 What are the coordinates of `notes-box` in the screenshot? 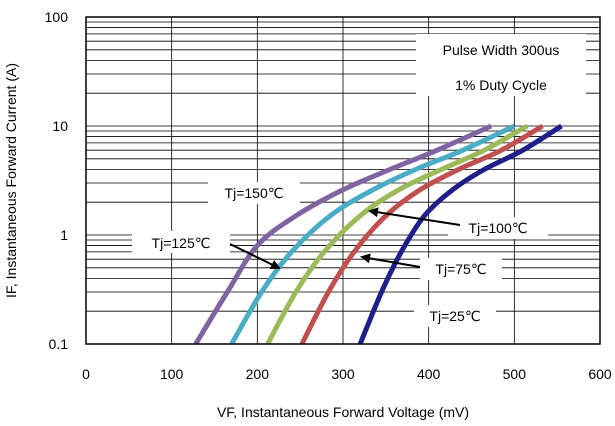 It's located at (501, 65).